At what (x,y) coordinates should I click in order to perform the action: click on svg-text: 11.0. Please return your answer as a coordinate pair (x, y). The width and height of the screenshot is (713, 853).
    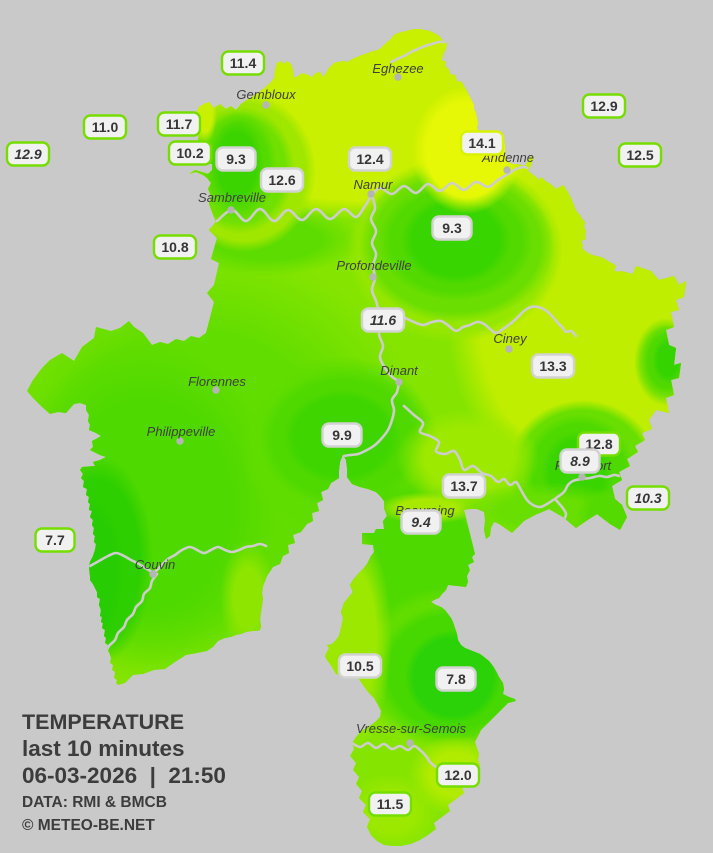
    Looking at the image, I should click on (105, 127).